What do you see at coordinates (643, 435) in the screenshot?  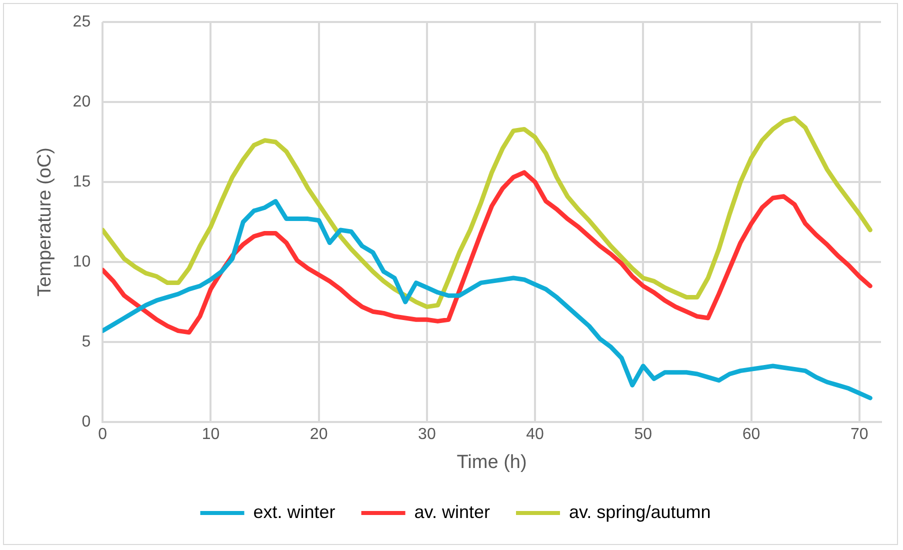 I see `x-tick-label: 50` at bounding box center [643, 435].